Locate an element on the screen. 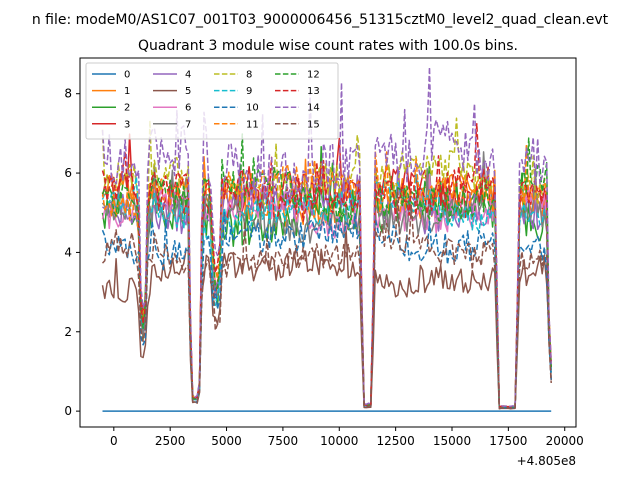  y-axis: 0 2 4 6 8 is located at coordinates (72, 252).